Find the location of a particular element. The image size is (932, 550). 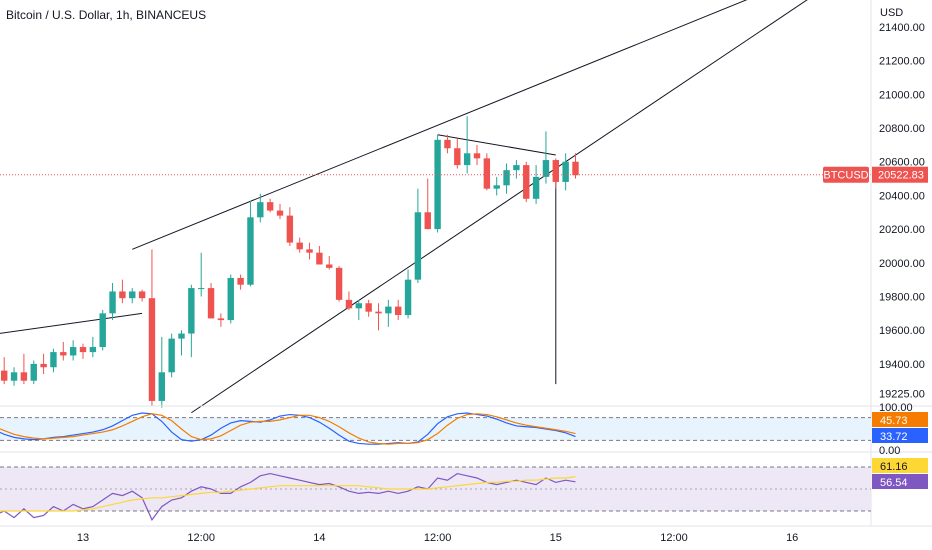

rsi_ma-line is located at coordinates (288, 494).